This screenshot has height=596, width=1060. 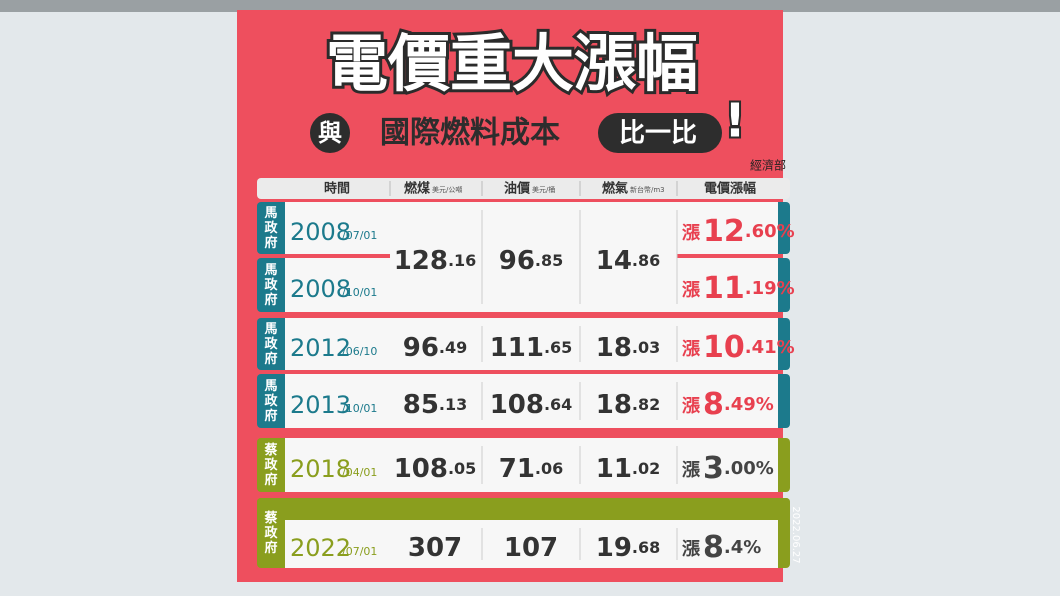 What do you see at coordinates (531, 548) in the screenshot?
I see `value: 107` at bounding box center [531, 548].